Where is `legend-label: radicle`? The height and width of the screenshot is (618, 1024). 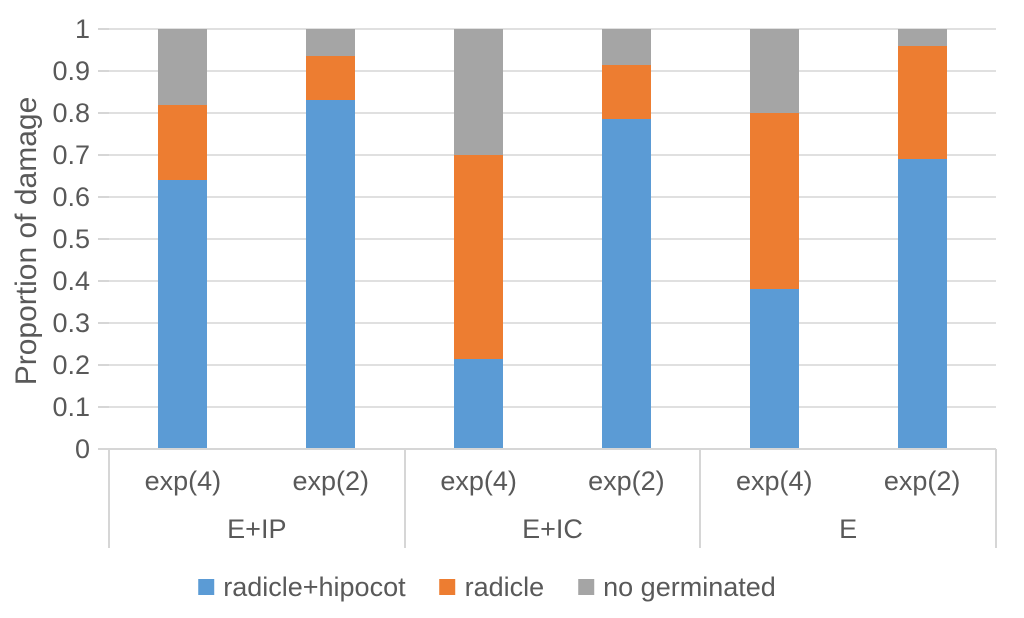 legend-label: radicle is located at coordinates (504, 587).